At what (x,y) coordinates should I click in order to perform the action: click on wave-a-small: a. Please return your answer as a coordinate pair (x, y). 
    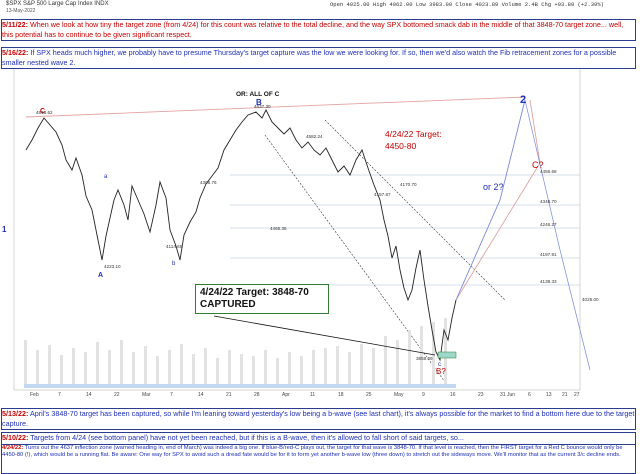
    Looking at the image, I should click on (106, 177).